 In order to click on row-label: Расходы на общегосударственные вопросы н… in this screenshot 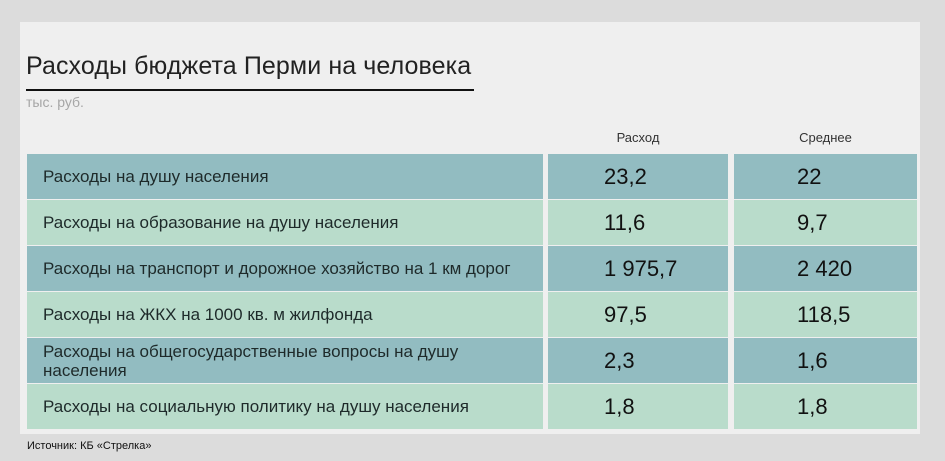, I will do `click(285, 360)`.